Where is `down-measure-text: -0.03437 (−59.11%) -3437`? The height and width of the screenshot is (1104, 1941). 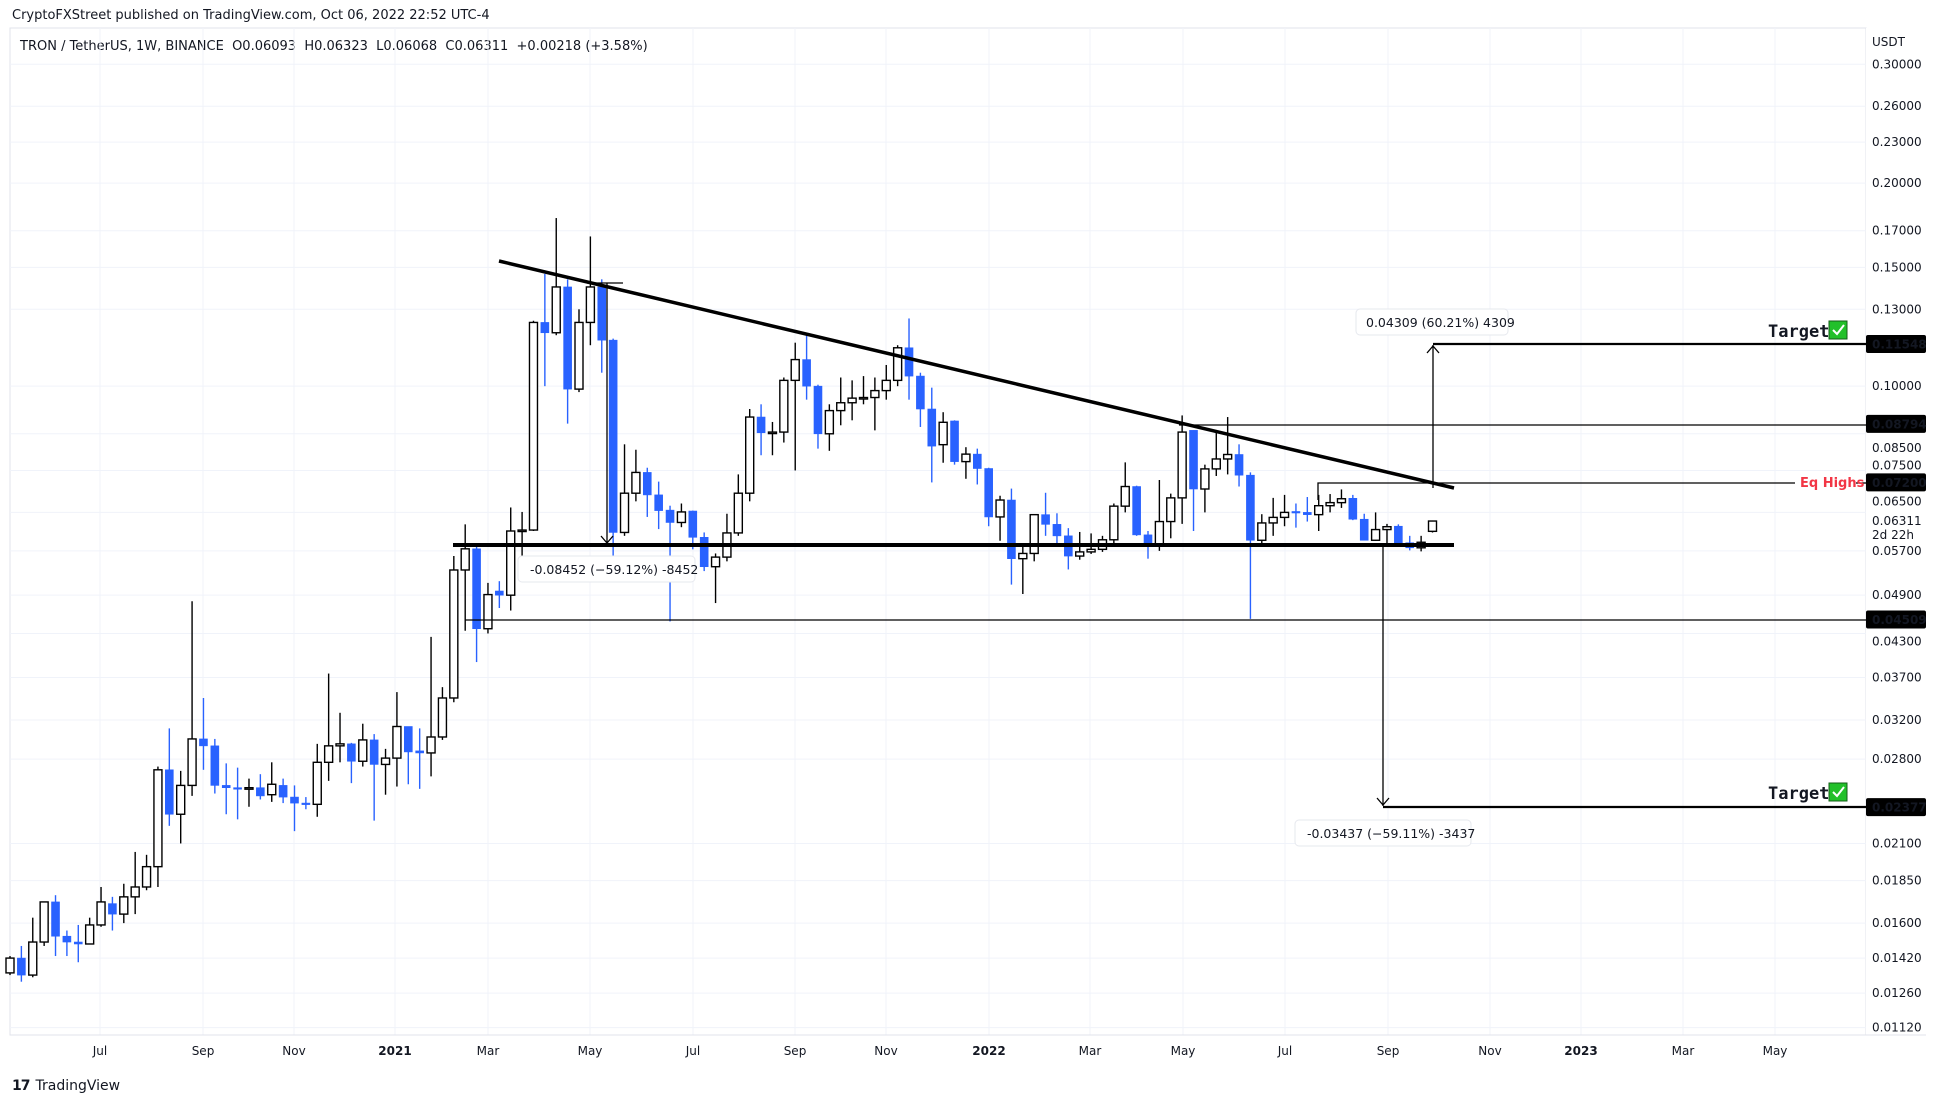 down-measure-text: -0.03437 (−59.11%) -3437 is located at coordinates (1391, 833).